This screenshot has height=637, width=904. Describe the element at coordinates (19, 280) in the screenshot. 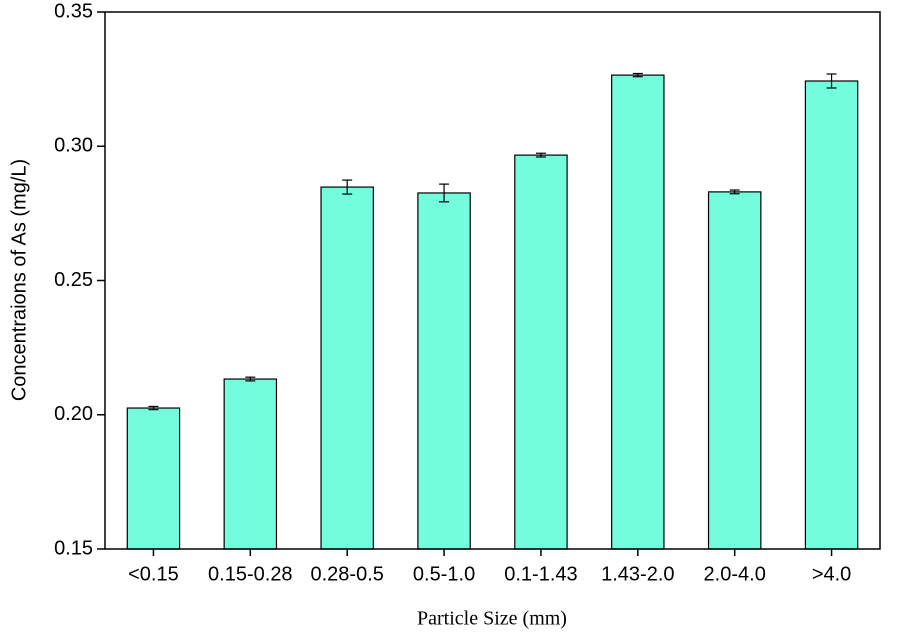

I see `y-axis-label: Concentraions of As (mg/L)` at that location.